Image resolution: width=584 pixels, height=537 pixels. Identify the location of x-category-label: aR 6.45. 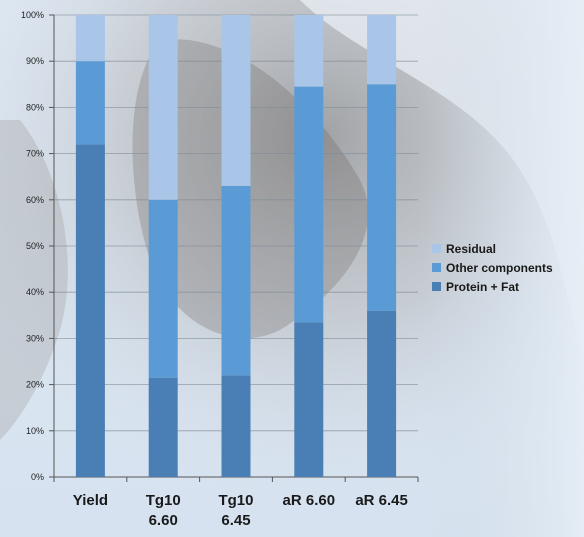
(381, 500).